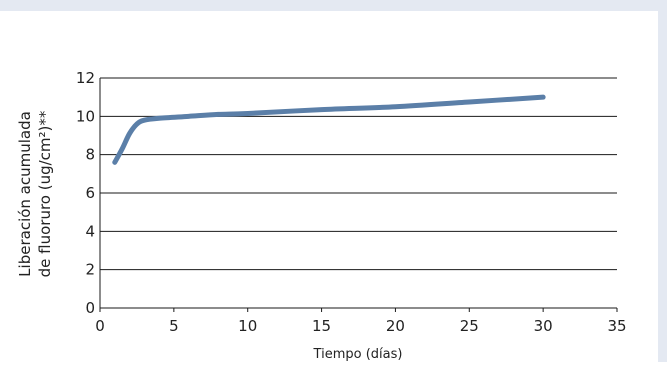 Image resolution: width=667 pixels, height=373 pixels. I want to click on x-tick-label-25: 25, so click(469, 326).